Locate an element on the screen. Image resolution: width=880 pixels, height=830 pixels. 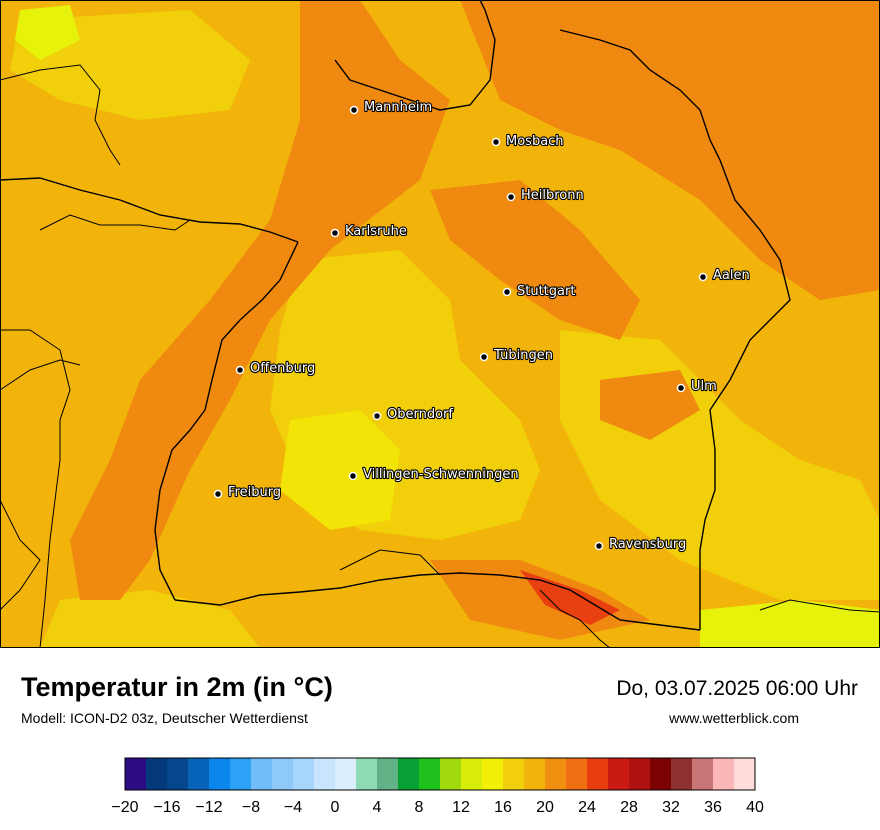
legend-tick-label: 8 is located at coordinates (419, 807).